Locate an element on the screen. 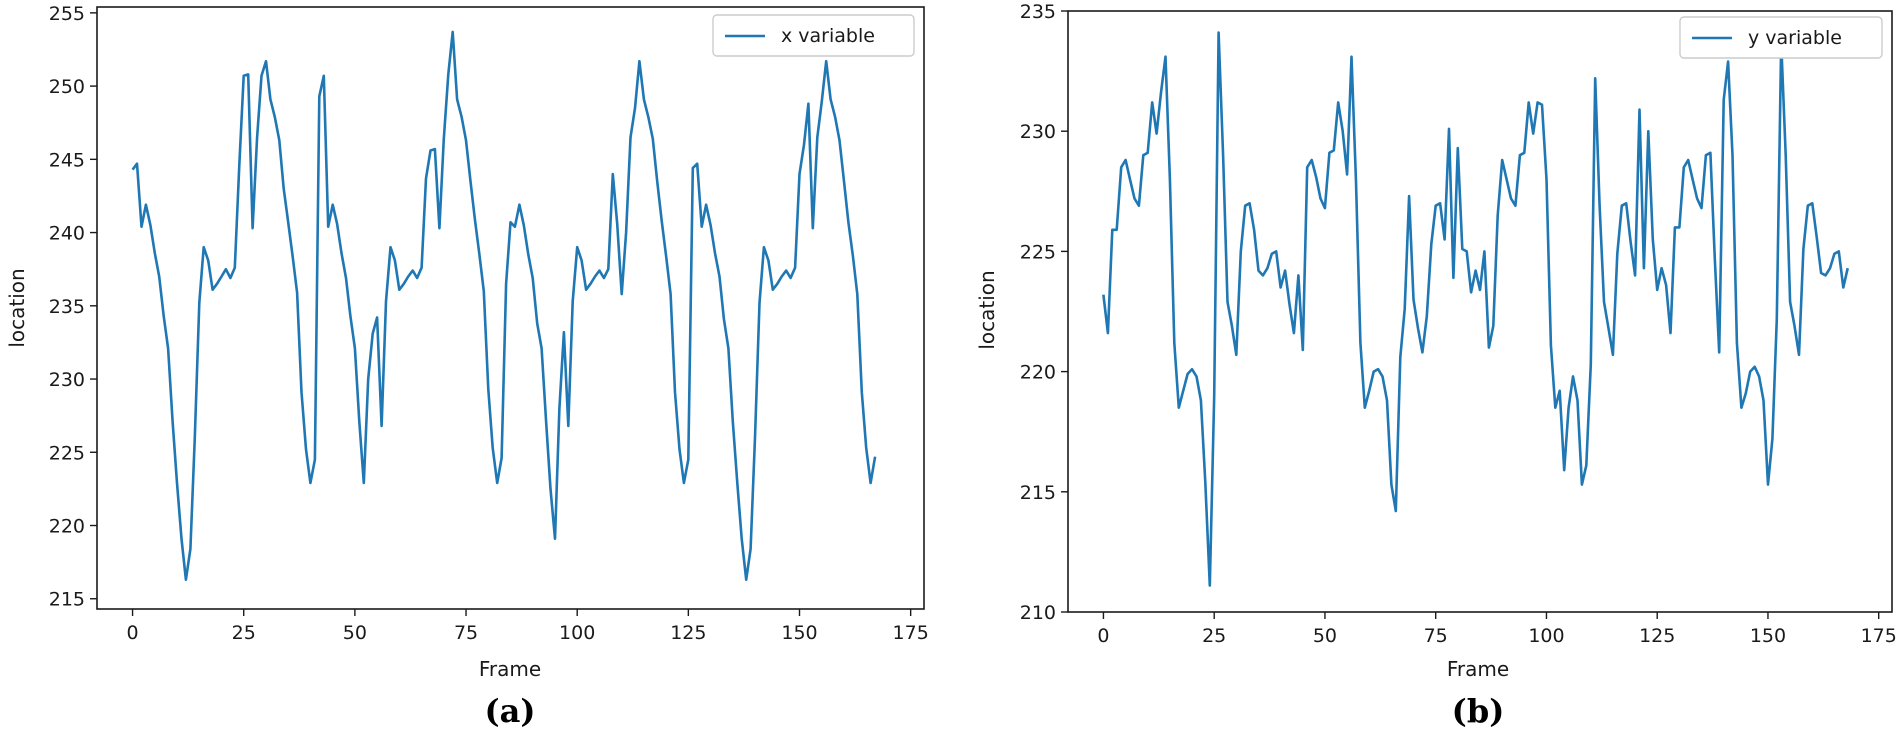 Image resolution: width=1900 pixels, height=730 pixels. legend-label: x variable is located at coordinates (828, 36).